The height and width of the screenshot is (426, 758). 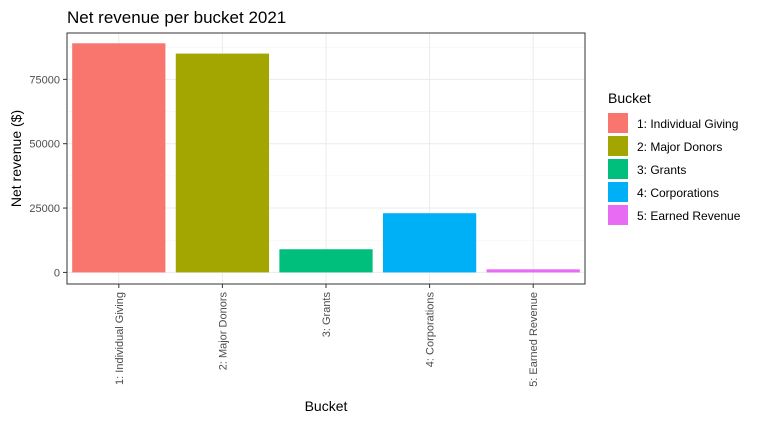 What do you see at coordinates (678, 193) in the screenshot?
I see `legend-label: 4: Corporations` at bounding box center [678, 193].